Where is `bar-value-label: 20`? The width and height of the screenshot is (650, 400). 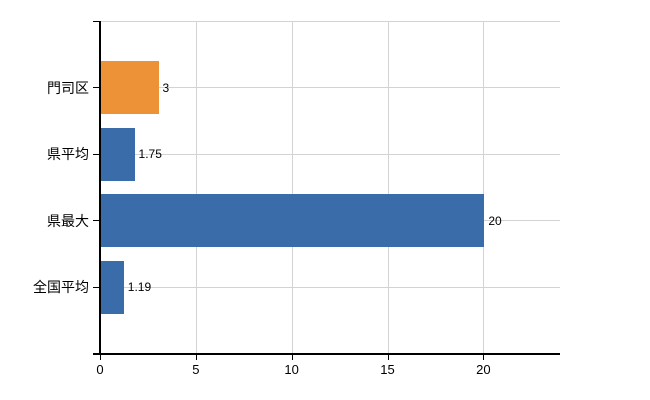 bar-value-label: 20 is located at coordinates (495, 220).